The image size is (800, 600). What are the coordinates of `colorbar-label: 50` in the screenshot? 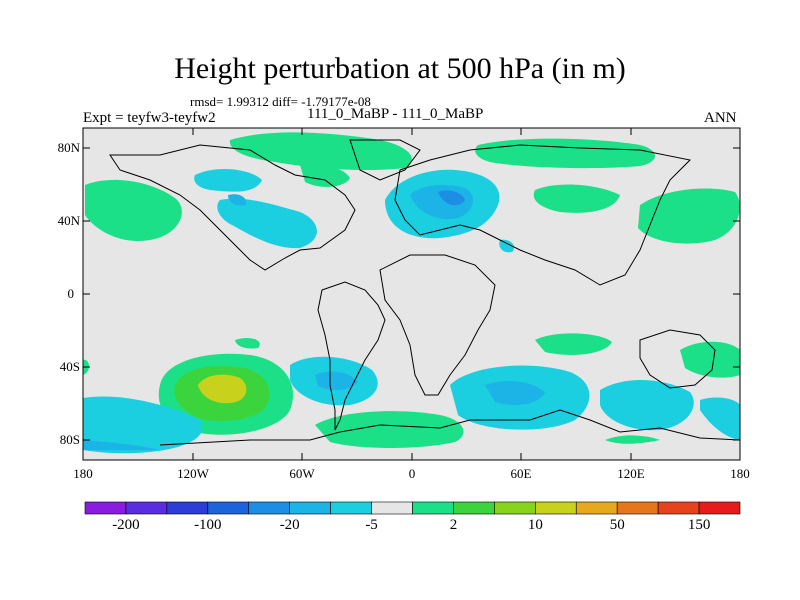 It's located at (617, 525).